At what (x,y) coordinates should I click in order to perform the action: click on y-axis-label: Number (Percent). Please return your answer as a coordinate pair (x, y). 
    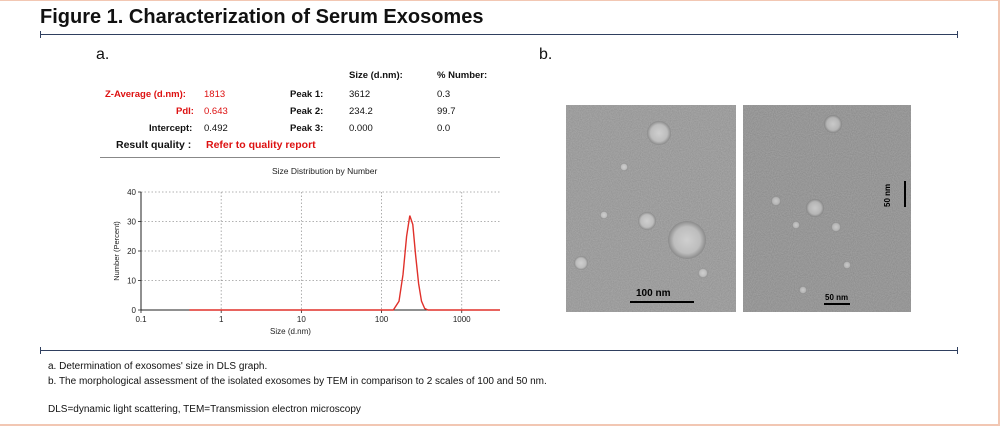
    Looking at the image, I should click on (116, 251).